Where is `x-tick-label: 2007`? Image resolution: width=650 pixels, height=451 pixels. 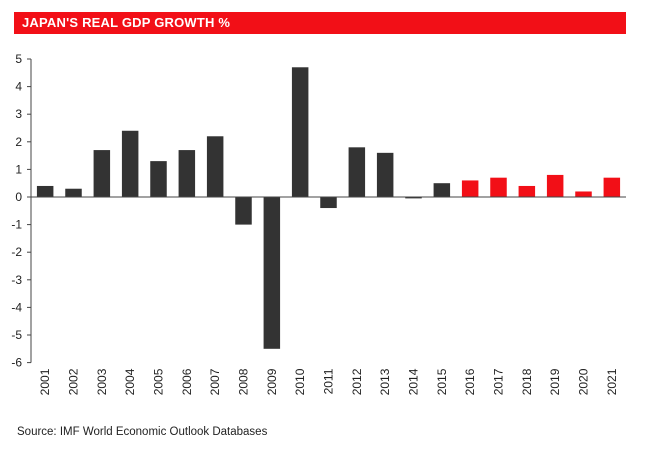 x-tick-label: 2007 is located at coordinates (215, 381).